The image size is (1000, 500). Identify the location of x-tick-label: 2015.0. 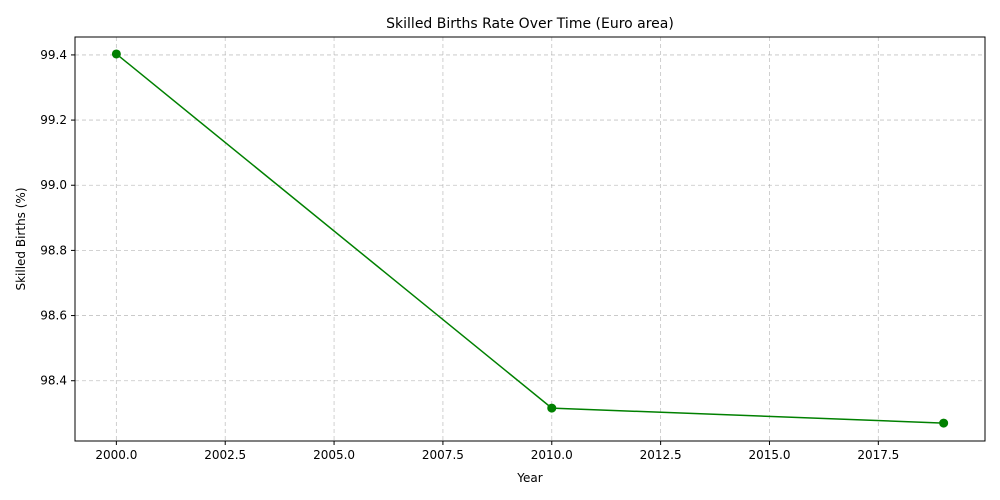
(769, 455).